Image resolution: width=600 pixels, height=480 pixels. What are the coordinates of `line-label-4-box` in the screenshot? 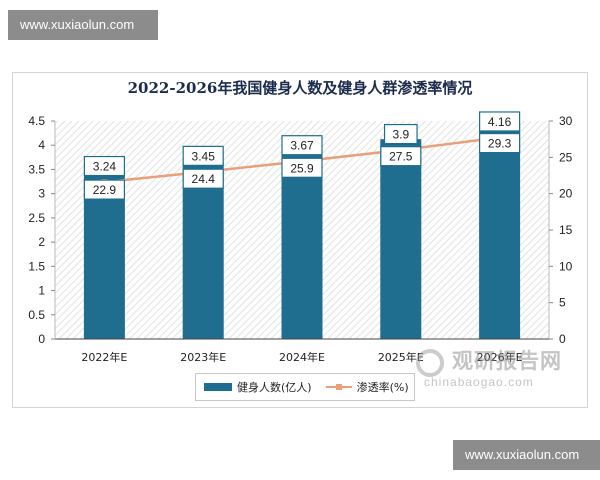 It's located at (500, 121).